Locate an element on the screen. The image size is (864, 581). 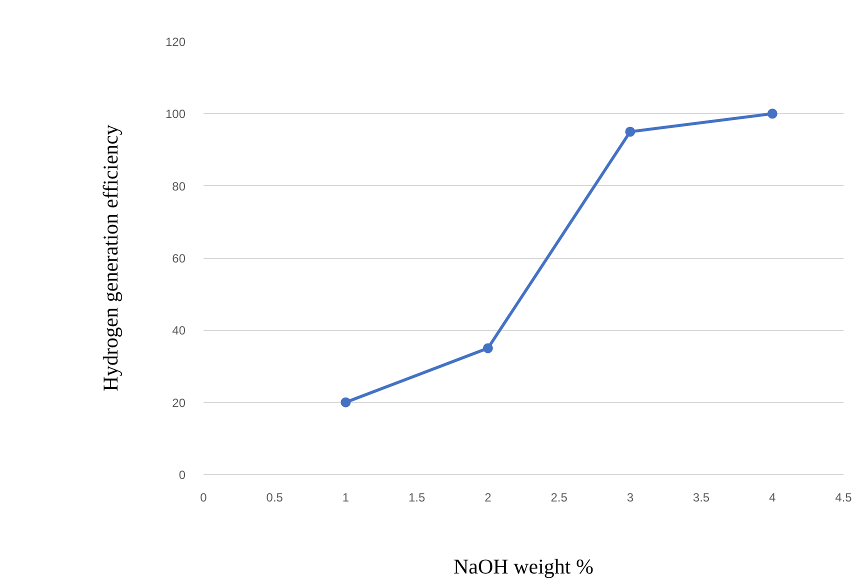
x-tick-label: 0.5 is located at coordinates (275, 497).